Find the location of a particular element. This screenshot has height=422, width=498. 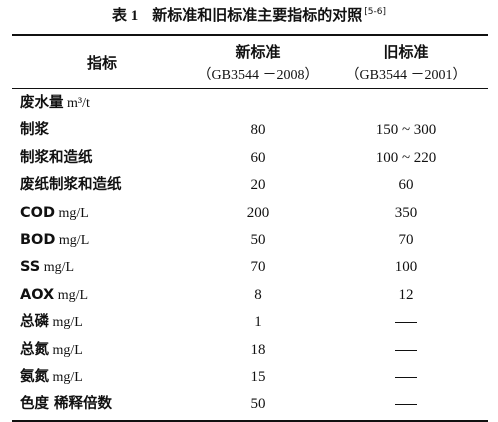

new-standard-value: 18 is located at coordinates (258, 349).